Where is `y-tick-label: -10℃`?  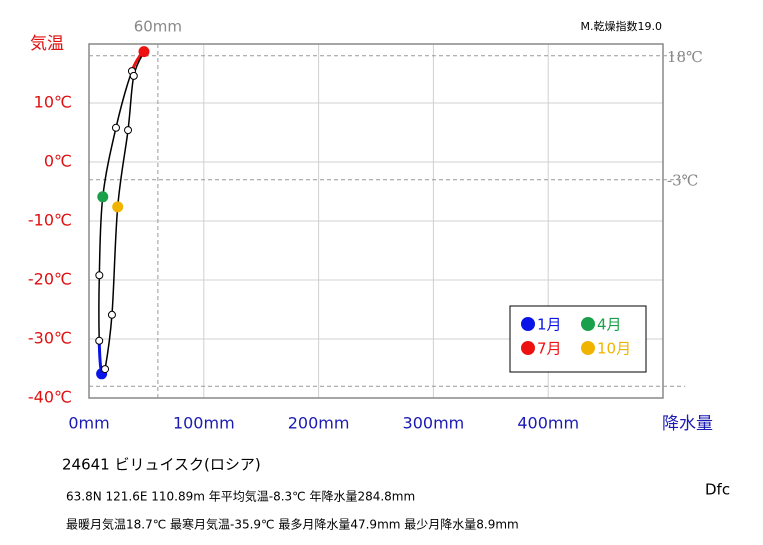 y-tick-label: -10℃ is located at coordinates (50, 220).